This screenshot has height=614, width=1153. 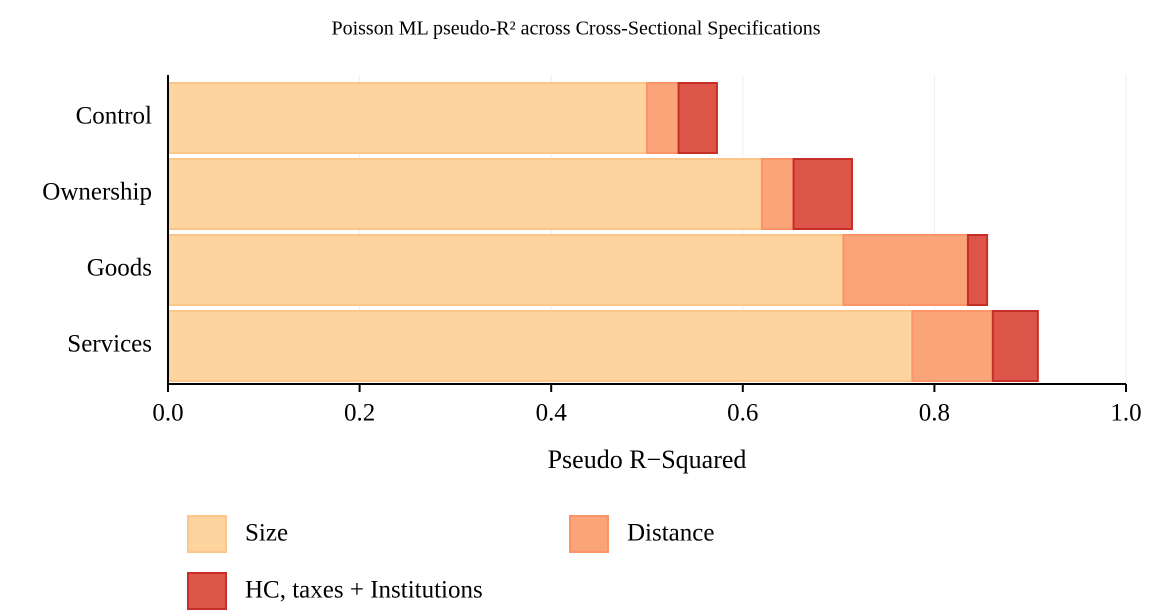 What do you see at coordinates (552, 413) in the screenshot?
I see `x-tick-label: 0.4` at bounding box center [552, 413].